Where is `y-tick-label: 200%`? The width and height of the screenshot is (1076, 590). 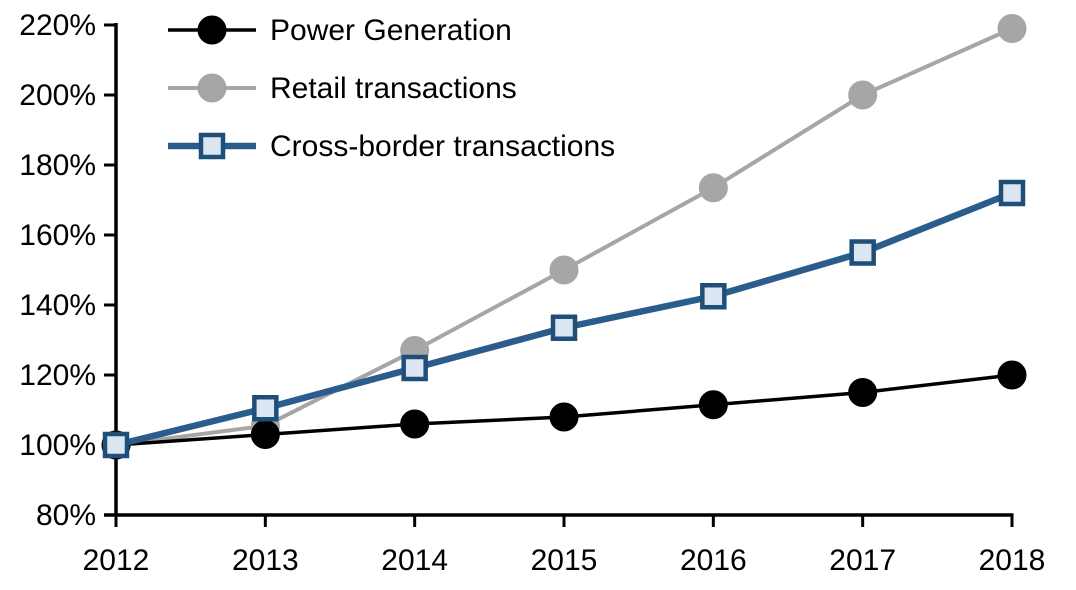 y-tick-label: 200% is located at coordinates (57, 95).